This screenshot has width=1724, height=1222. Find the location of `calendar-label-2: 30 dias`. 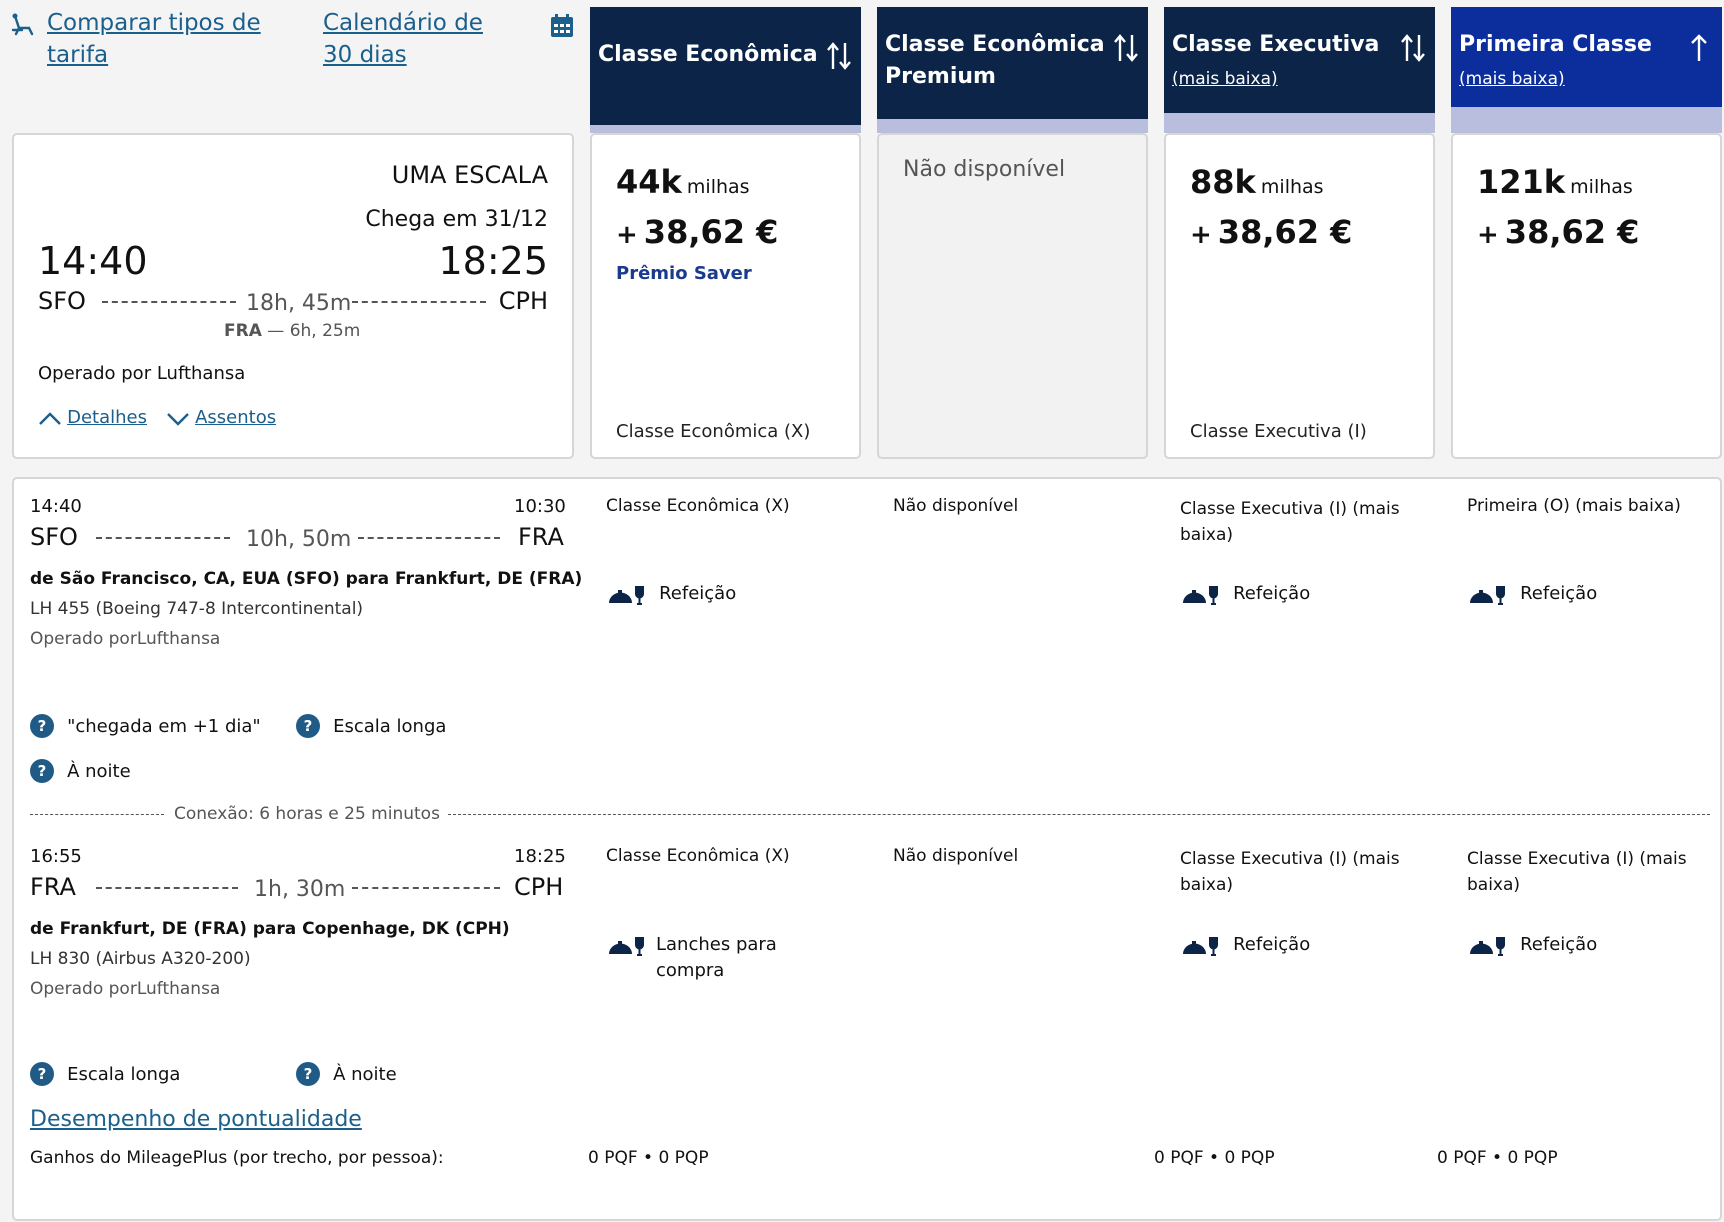

calendar-label-2: 30 dias is located at coordinates (365, 55).